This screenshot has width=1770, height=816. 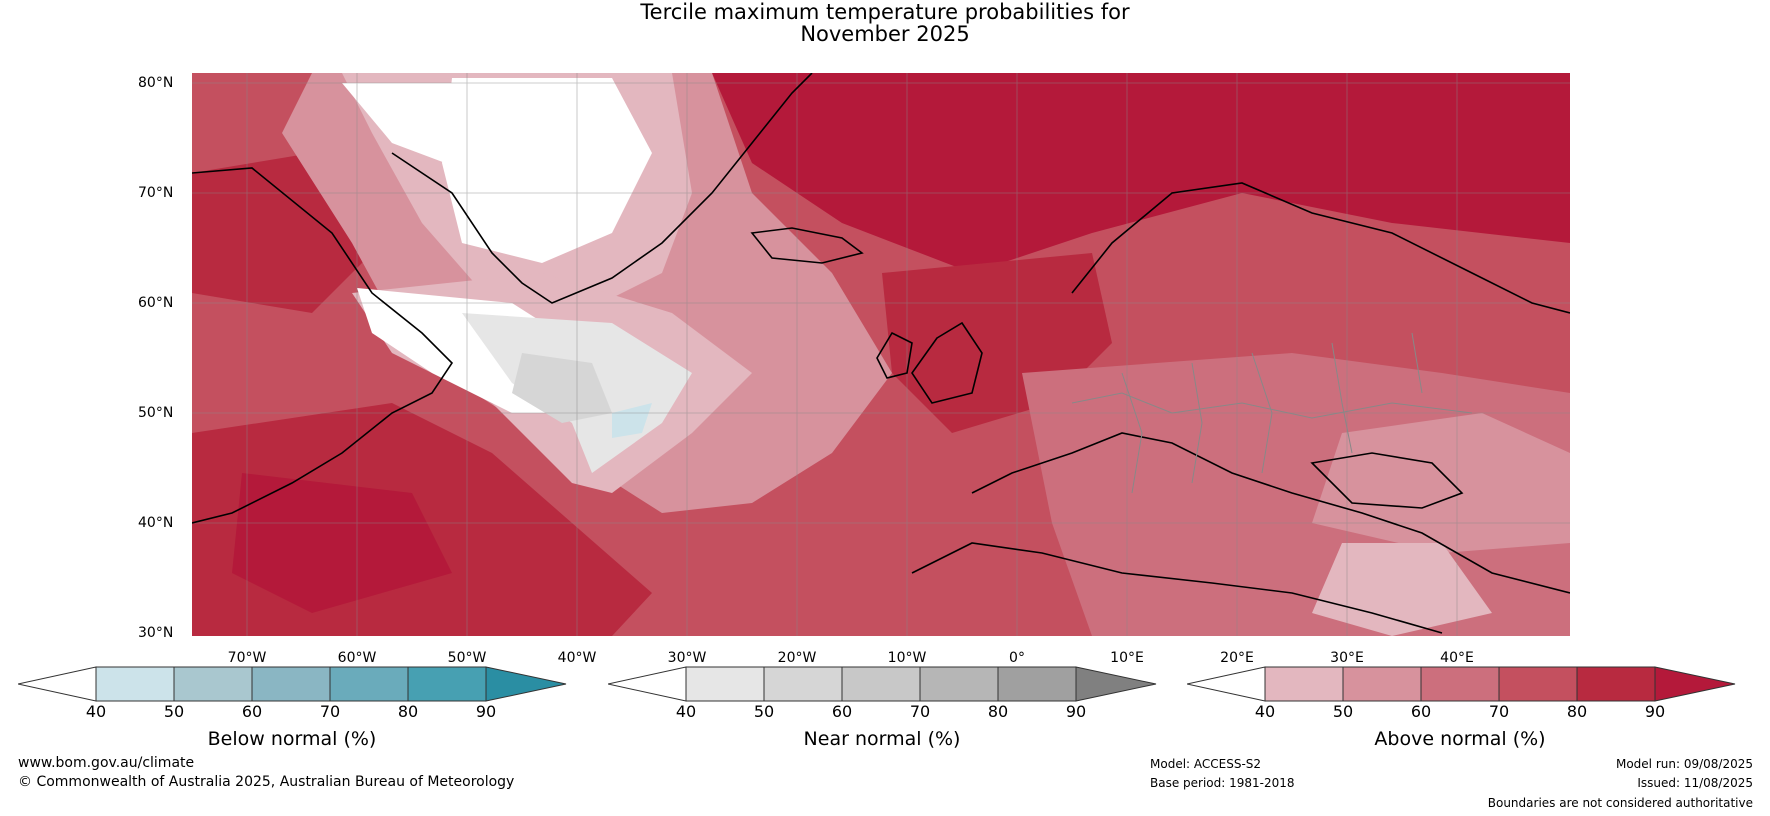 What do you see at coordinates (1206, 764) in the screenshot?
I see `model-name: Model: ACCESS-S2` at bounding box center [1206, 764].